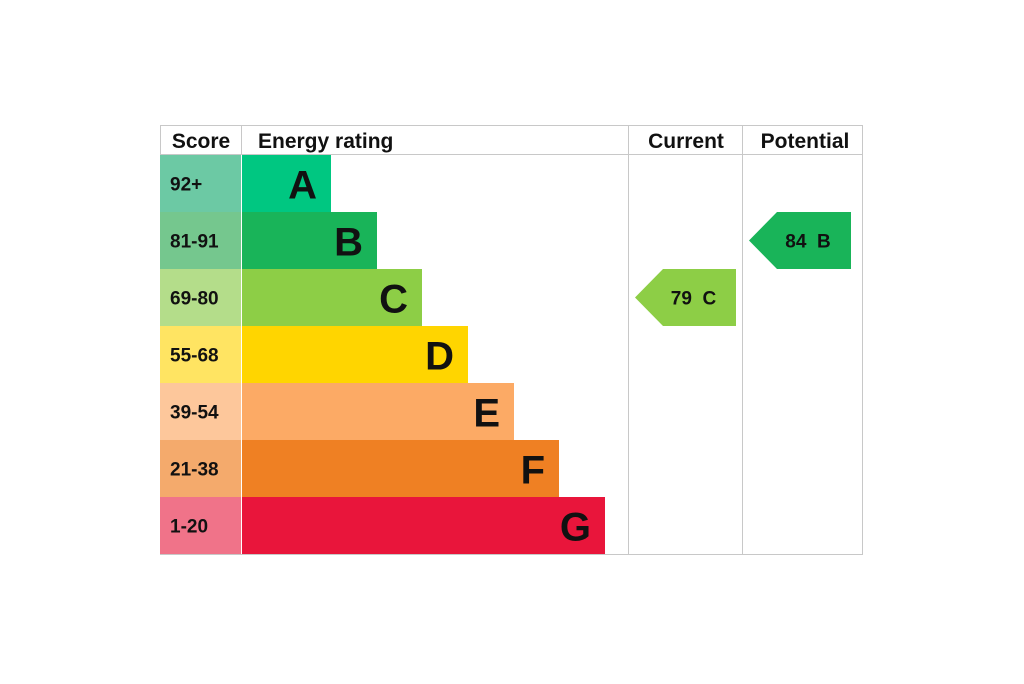 Image resolution: width=1024 pixels, height=684 pixels. What do you see at coordinates (194, 299) in the screenshot?
I see `score-label-c: 69-80` at bounding box center [194, 299].